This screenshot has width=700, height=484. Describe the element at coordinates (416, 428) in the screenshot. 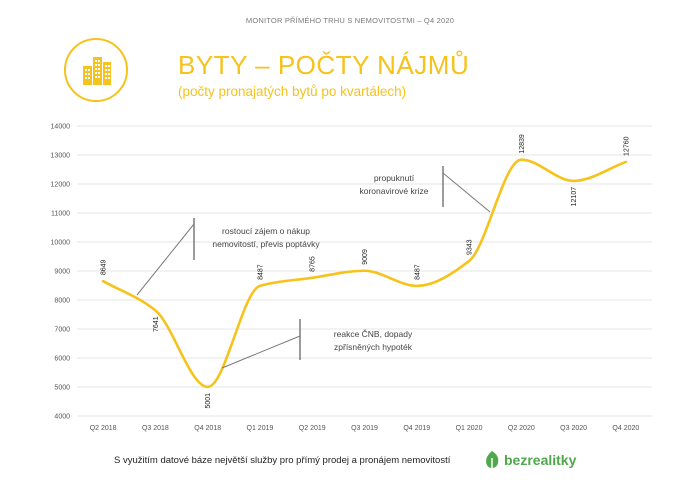

I see `x-tick-label: Q4 2019` at that location.